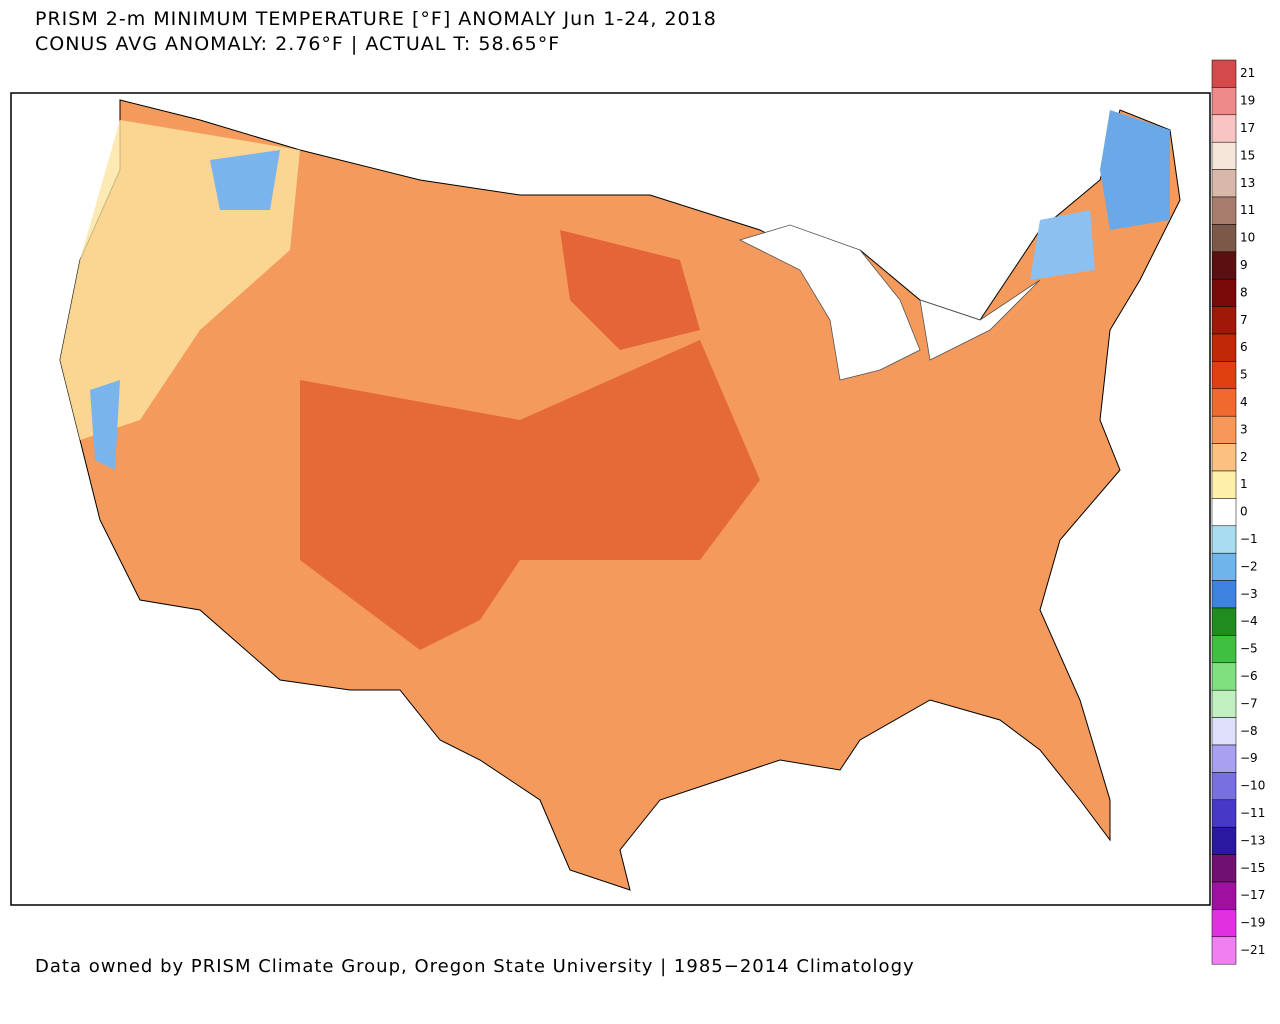 This screenshot has height=1024, width=1280. Describe the element at coordinates (1249, 758) in the screenshot. I see `colorbar-label: −9` at that location.